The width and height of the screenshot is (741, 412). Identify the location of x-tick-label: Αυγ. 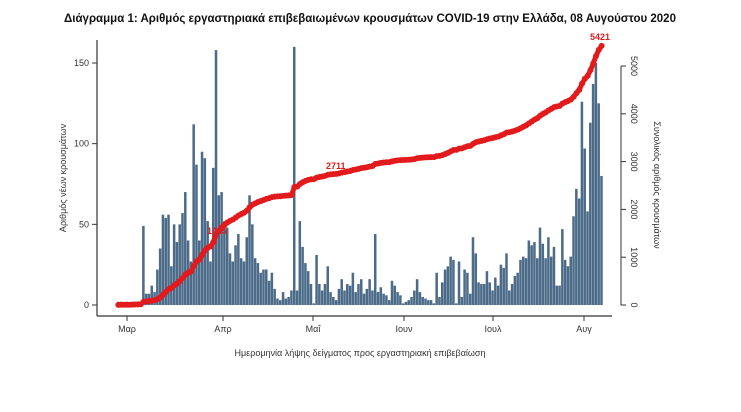
(584, 329).